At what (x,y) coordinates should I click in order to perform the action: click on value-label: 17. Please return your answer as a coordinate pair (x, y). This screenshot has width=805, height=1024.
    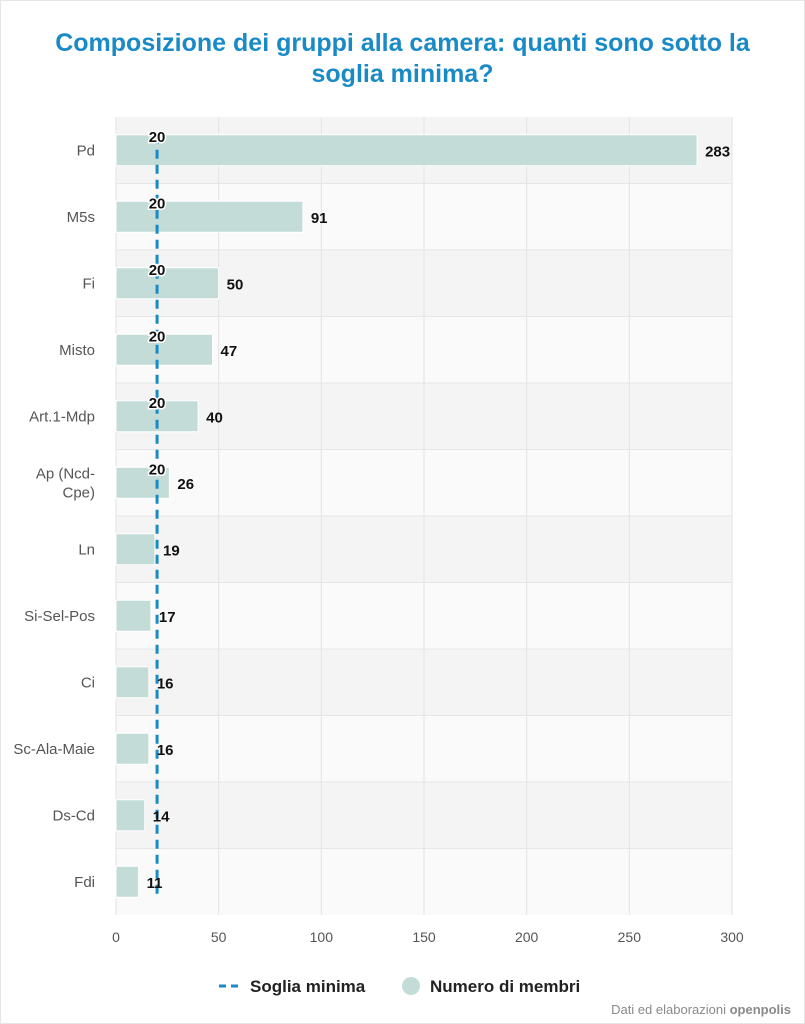
    Looking at the image, I should click on (167, 617).